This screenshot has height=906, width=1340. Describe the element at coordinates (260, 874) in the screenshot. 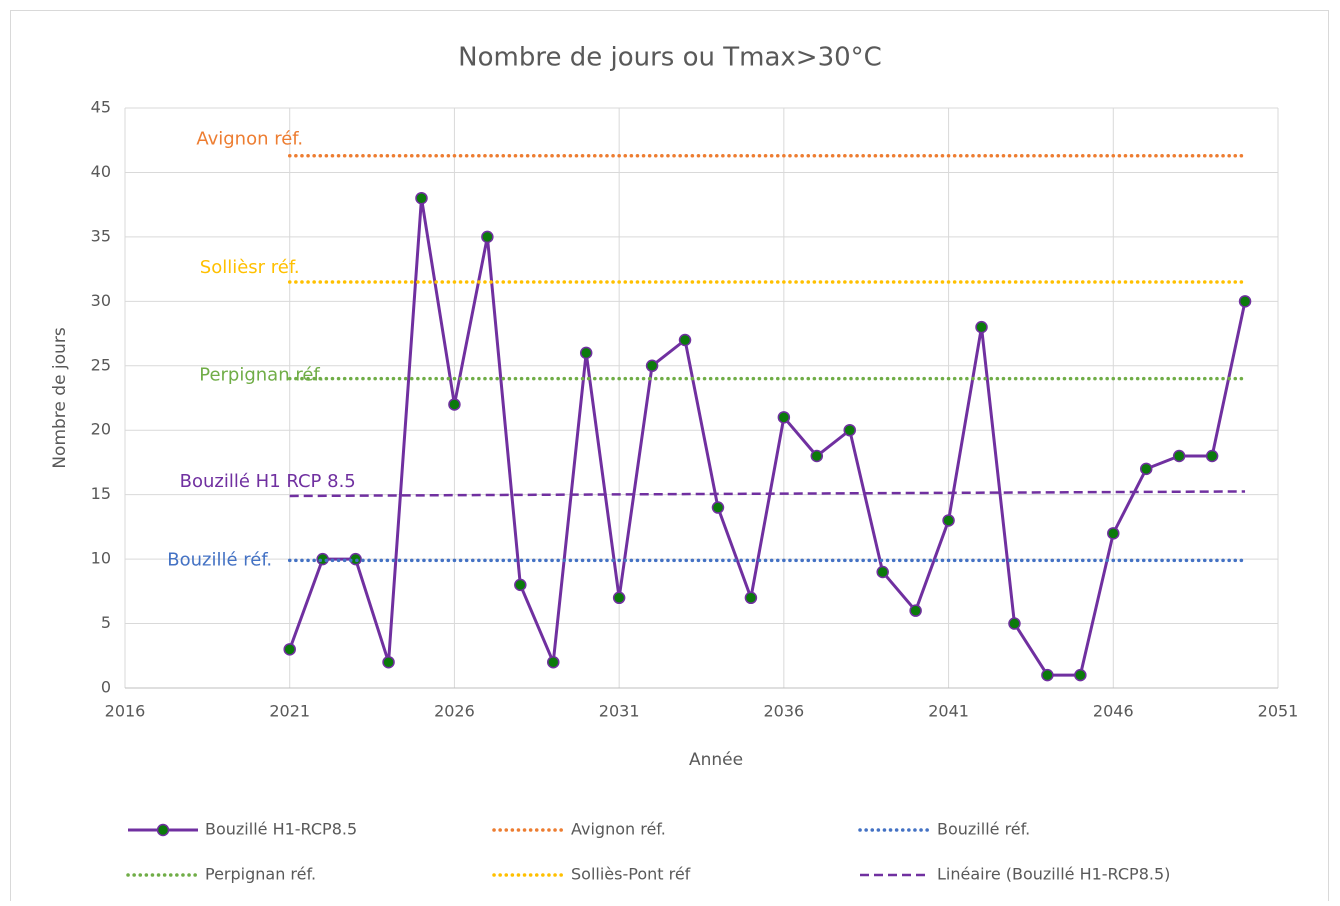

I see `legend-label: Perpignan réf.` at that location.